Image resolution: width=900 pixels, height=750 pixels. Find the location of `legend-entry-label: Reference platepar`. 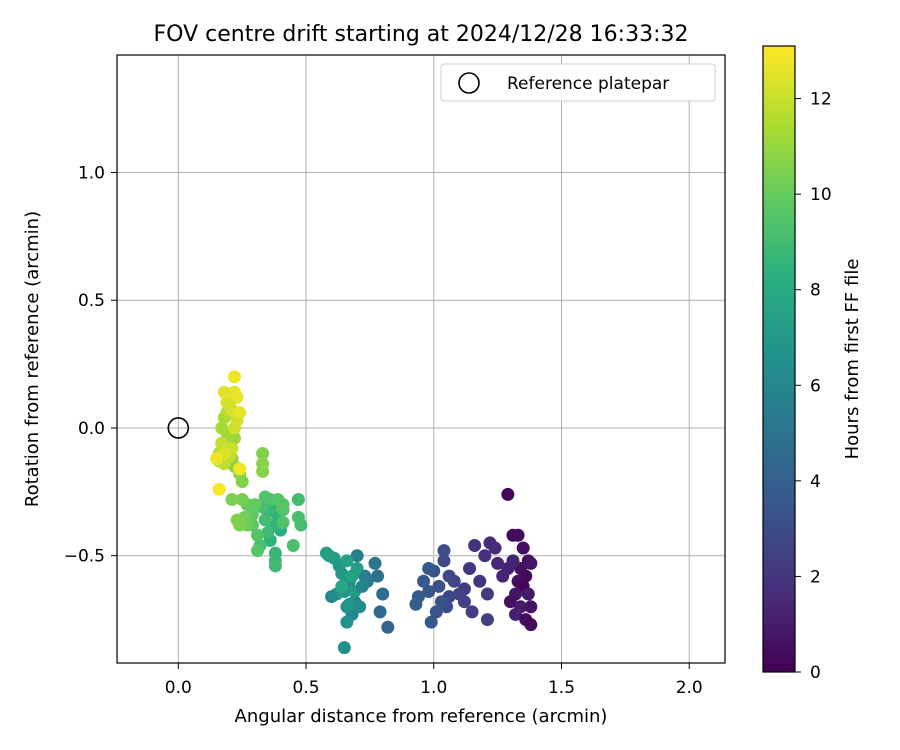

legend-entry-label: Reference platepar is located at coordinates (588, 84).